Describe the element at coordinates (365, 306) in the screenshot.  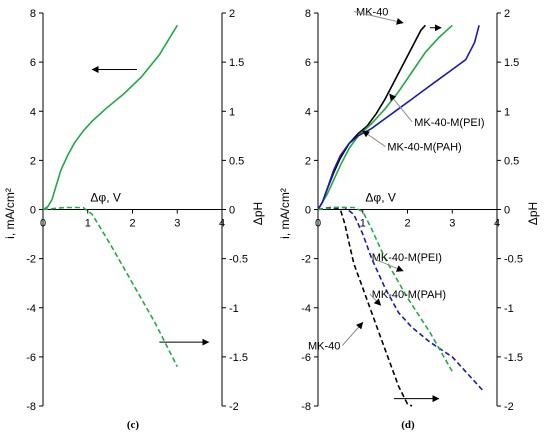
I see `series-line-dashed-black` at that location.